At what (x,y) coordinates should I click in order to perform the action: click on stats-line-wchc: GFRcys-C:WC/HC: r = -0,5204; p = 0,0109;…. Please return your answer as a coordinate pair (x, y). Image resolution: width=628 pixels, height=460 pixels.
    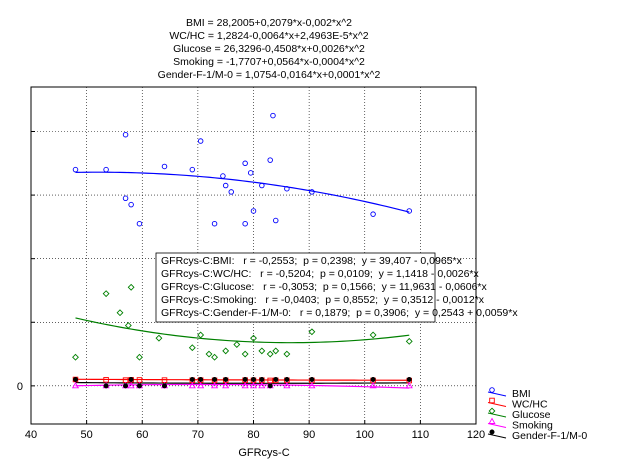
    Looking at the image, I should click on (320, 274).